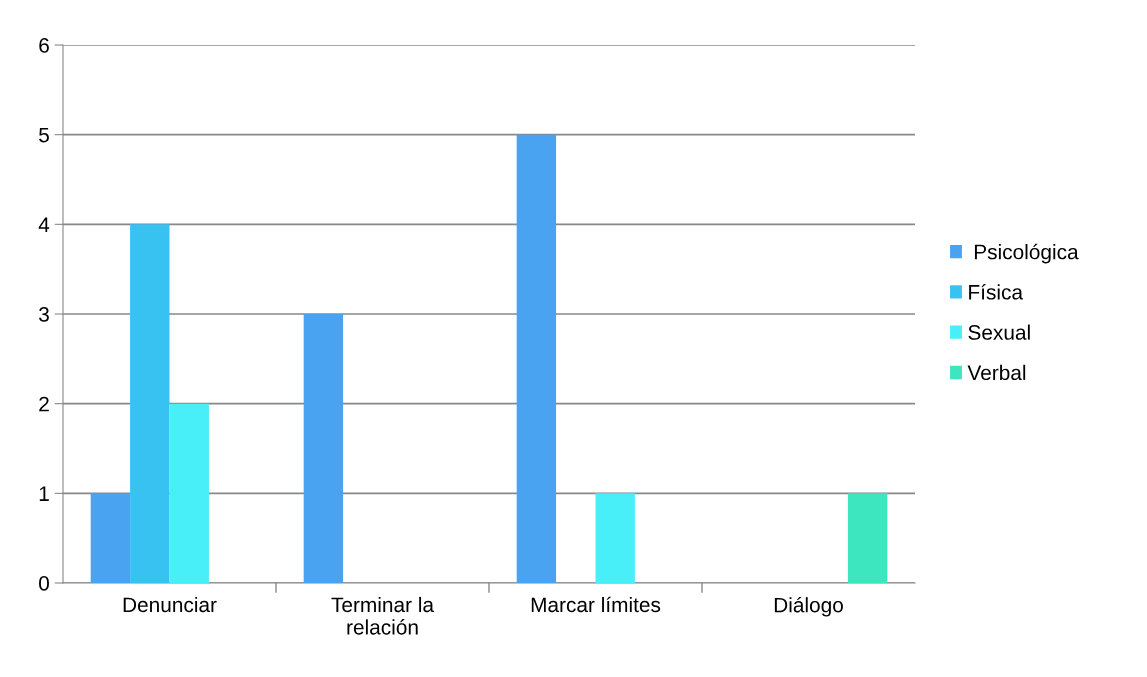 The width and height of the screenshot is (1147, 677). What do you see at coordinates (44, 404) in the screenshot?
I see `y-tick-label: 2` at bounding box center [44, 404].